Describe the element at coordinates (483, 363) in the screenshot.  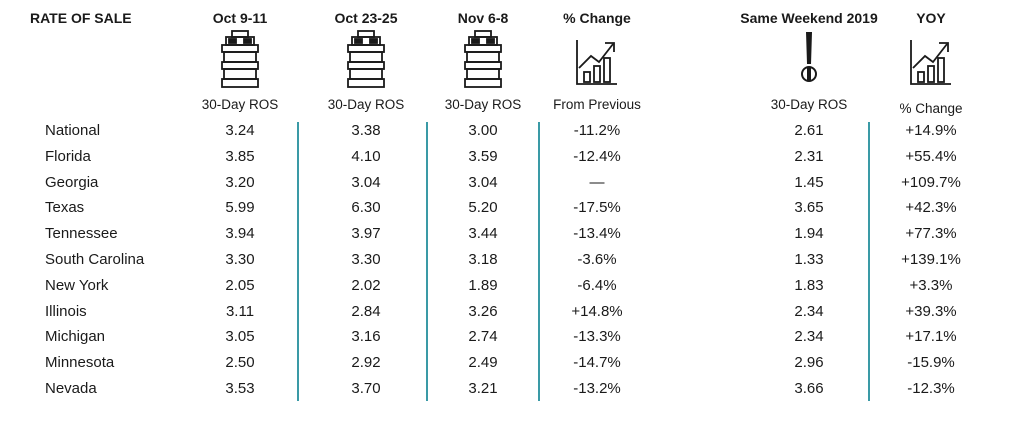
I see `table-cell: 2.49` at that location.